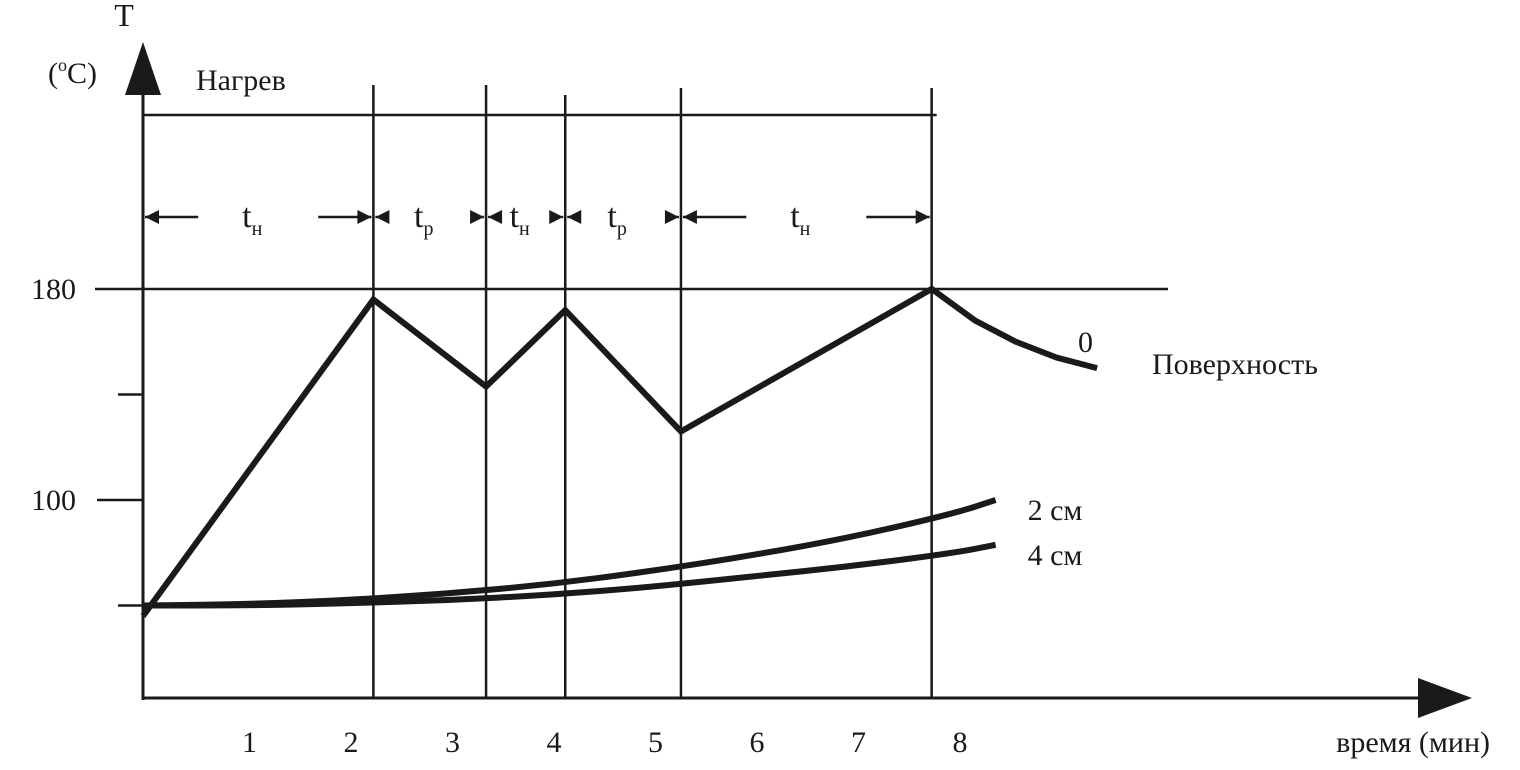 Image resolution: width=1520 pixels, height=770 pixels. Describe the element at coordinates (1413, 742) in the screenshot. I see `x-axis-label: время (мин)` at that location.